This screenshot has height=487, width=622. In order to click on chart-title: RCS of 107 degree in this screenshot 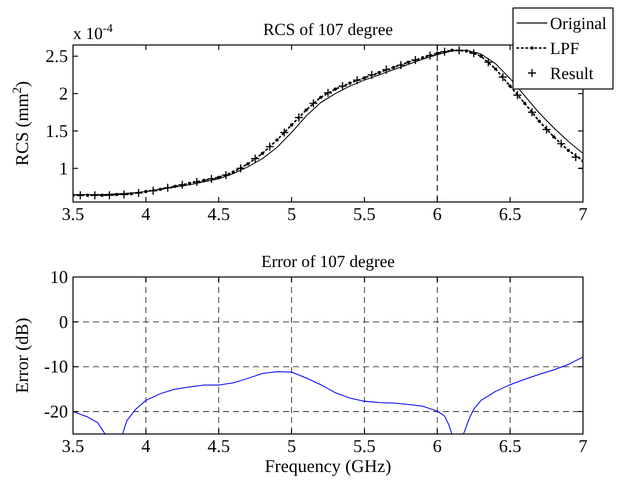, I will do `click(328, 29)`.